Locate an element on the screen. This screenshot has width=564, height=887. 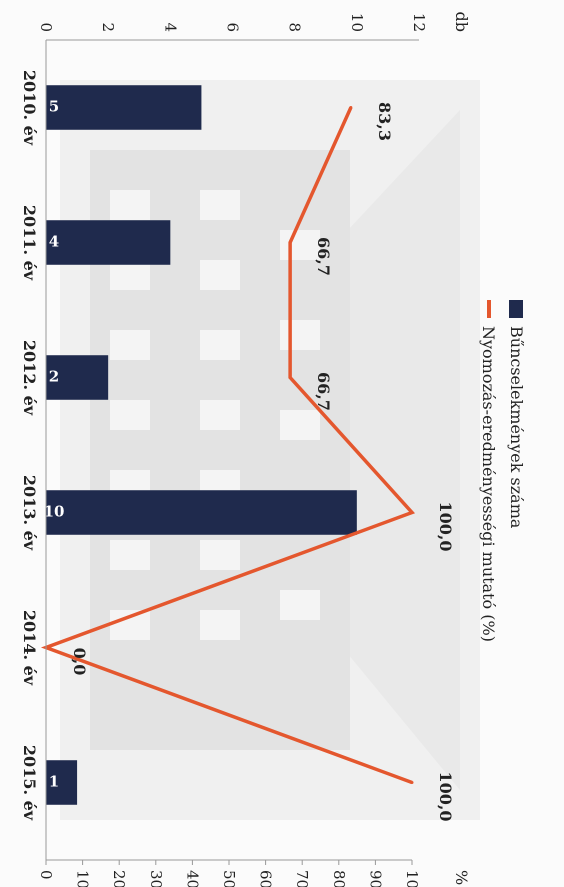
category-label: 2012. év is located at coordinates (29, 378).